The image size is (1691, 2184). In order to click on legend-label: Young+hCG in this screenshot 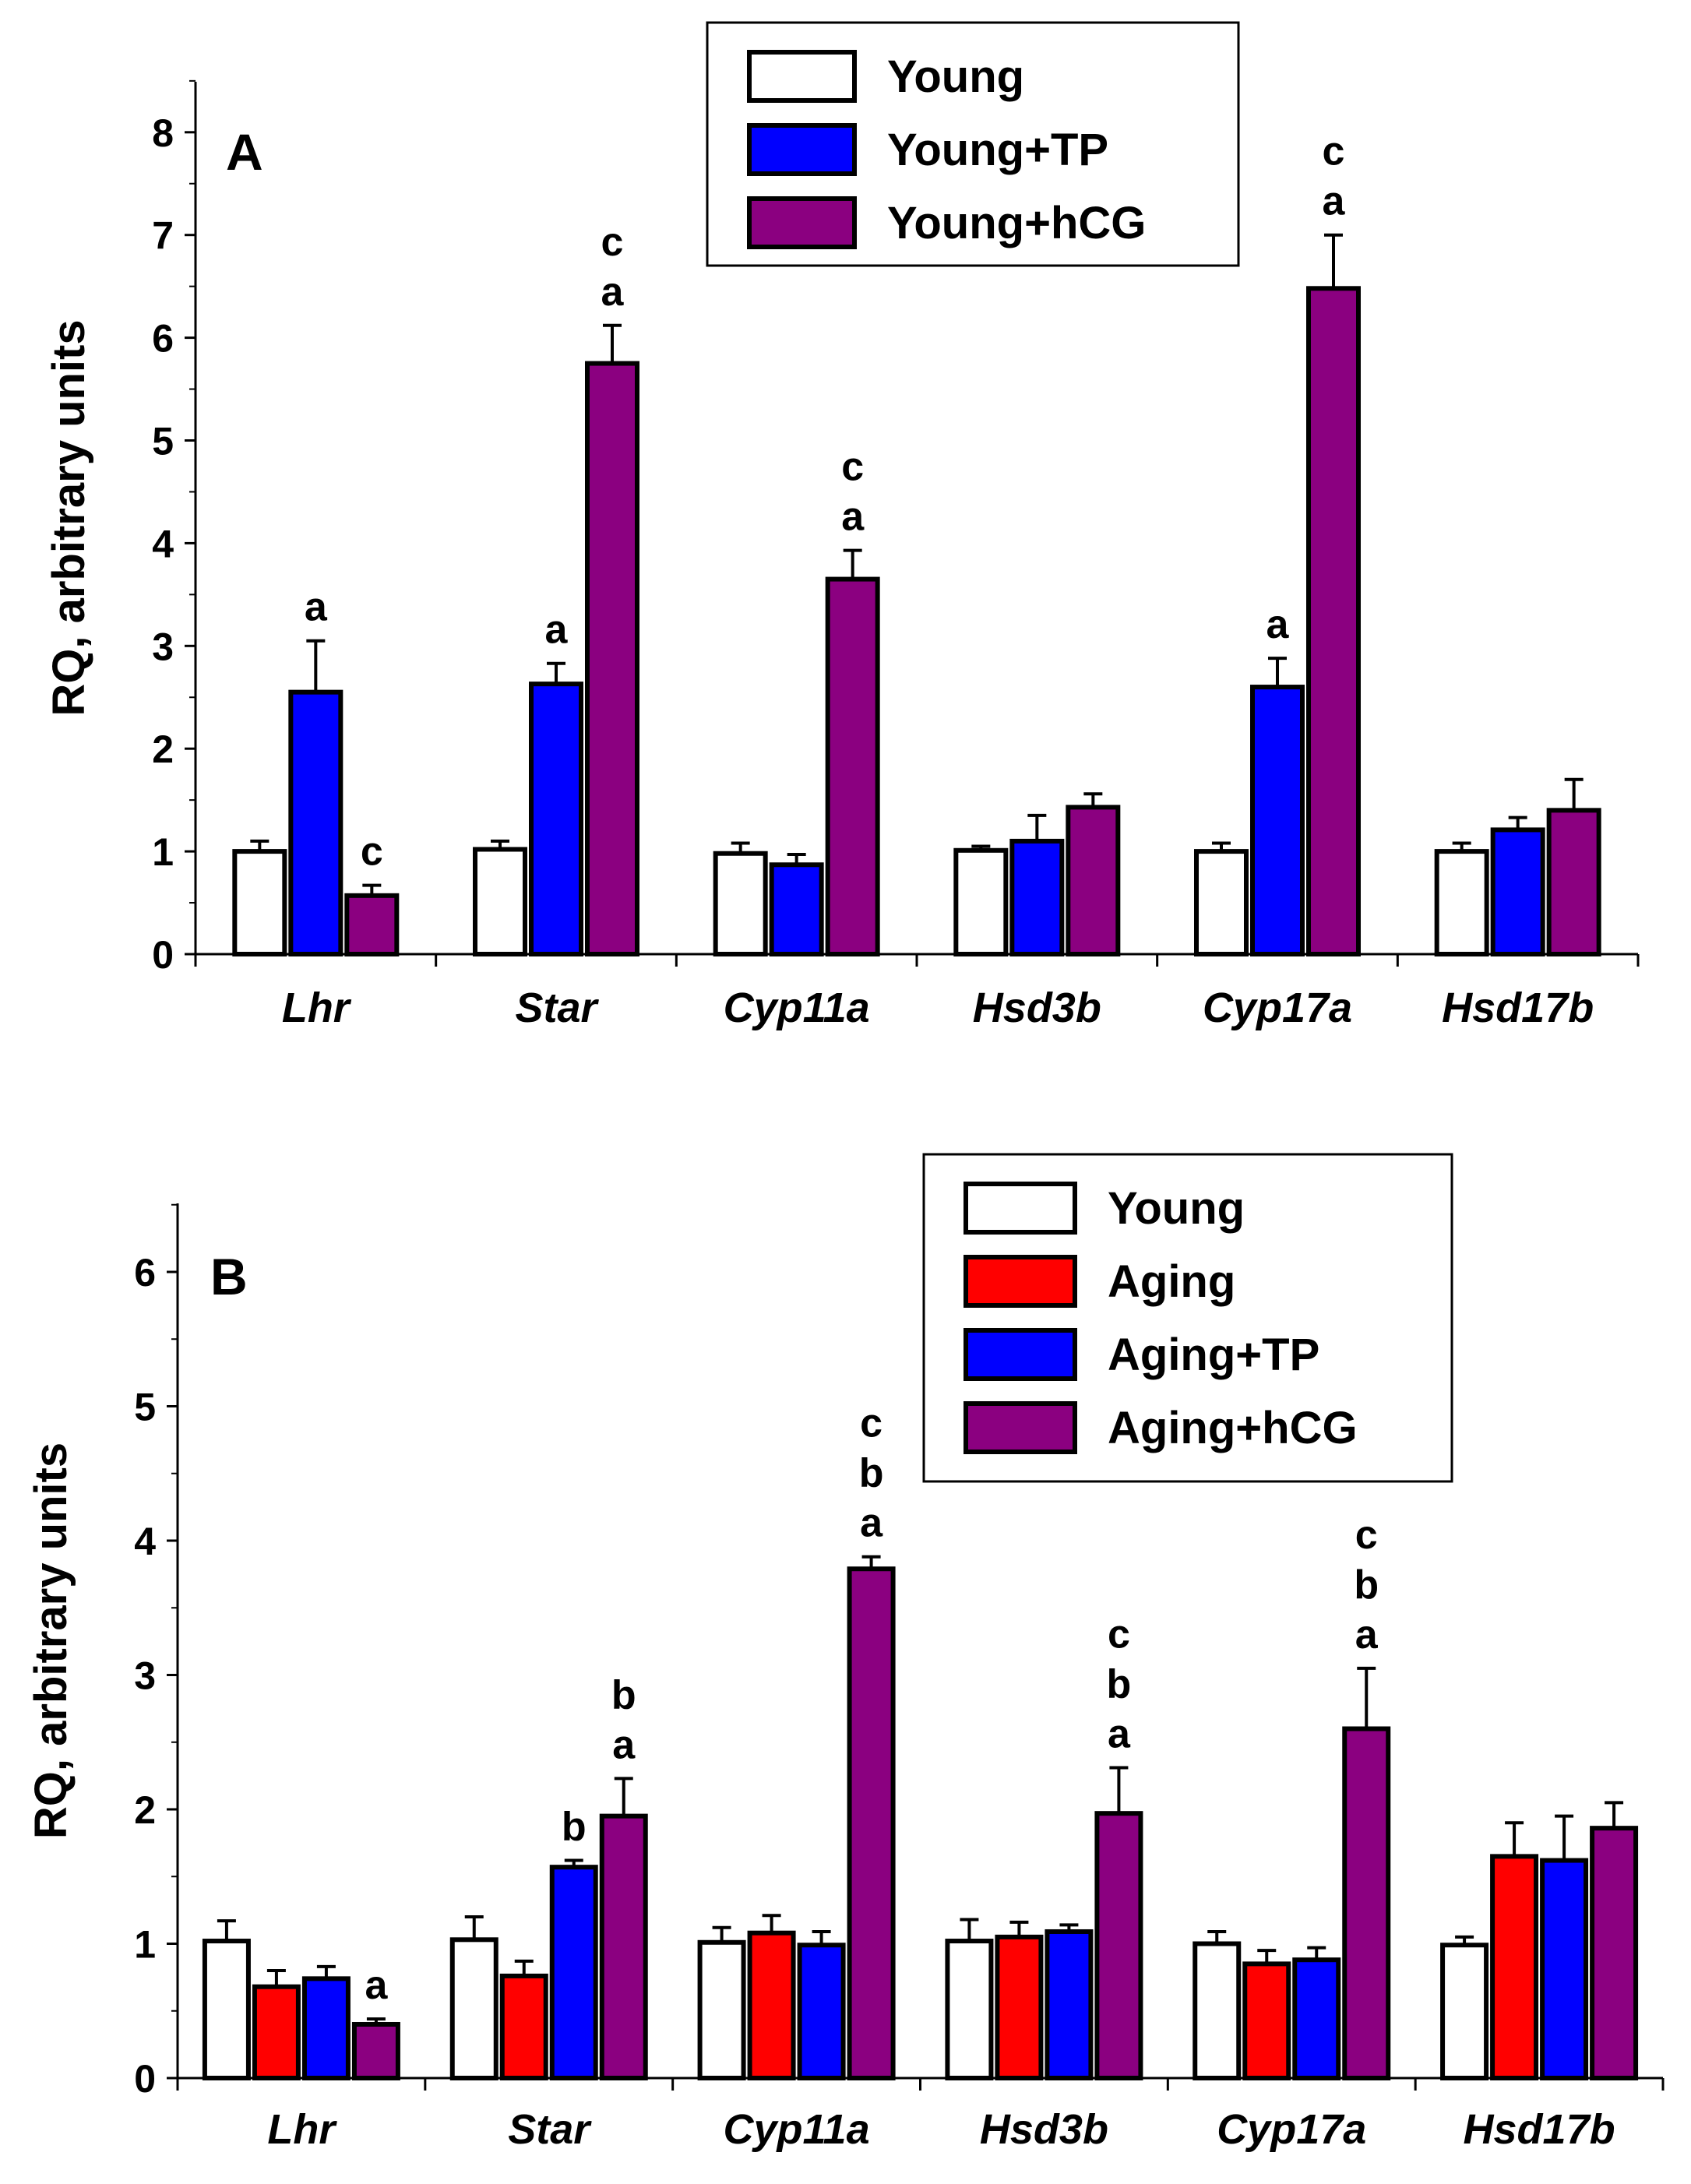, I will do `click(1017, 223)`.